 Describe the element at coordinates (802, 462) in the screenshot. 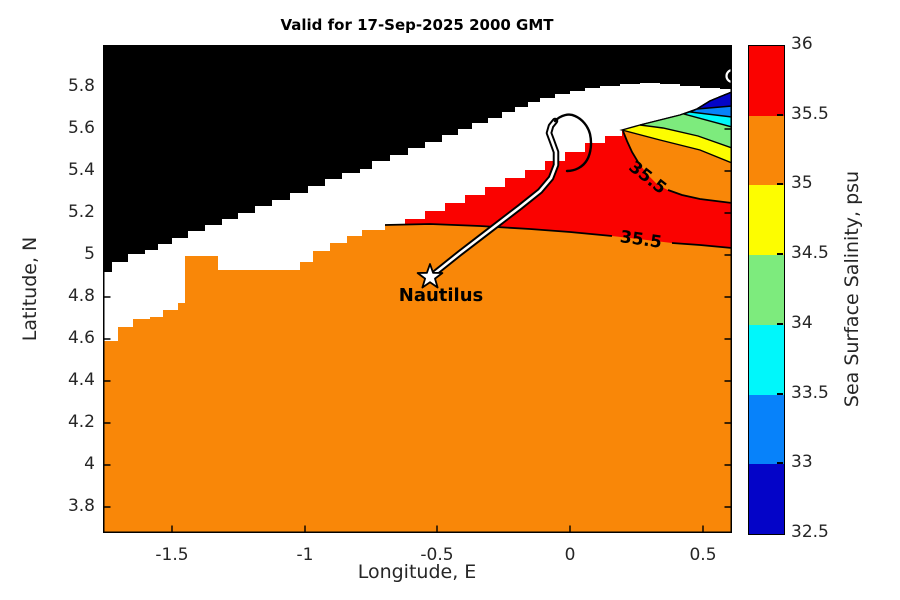

I see `colorbar-tick-label: 33` at that location.